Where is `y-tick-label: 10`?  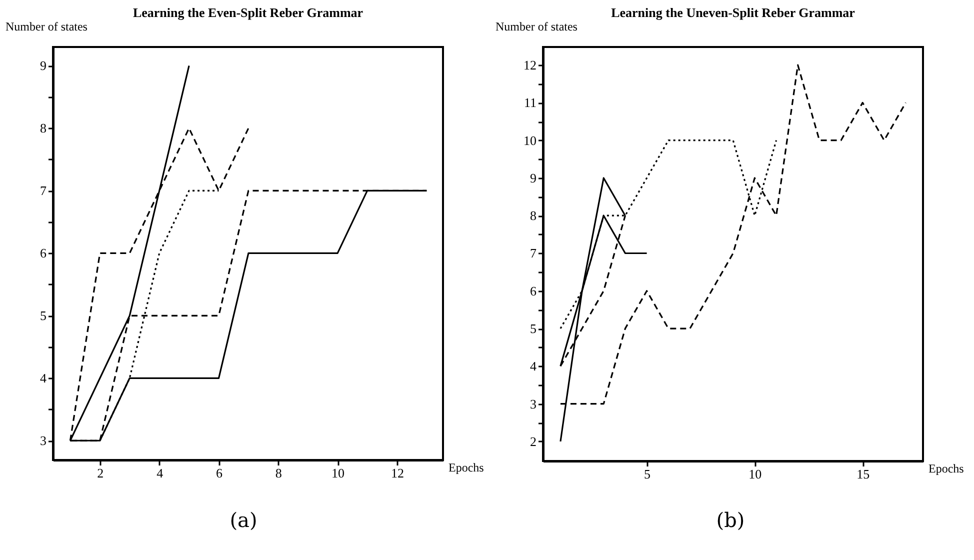
y-tick-label: 10 is located at coordinates (530, 140).